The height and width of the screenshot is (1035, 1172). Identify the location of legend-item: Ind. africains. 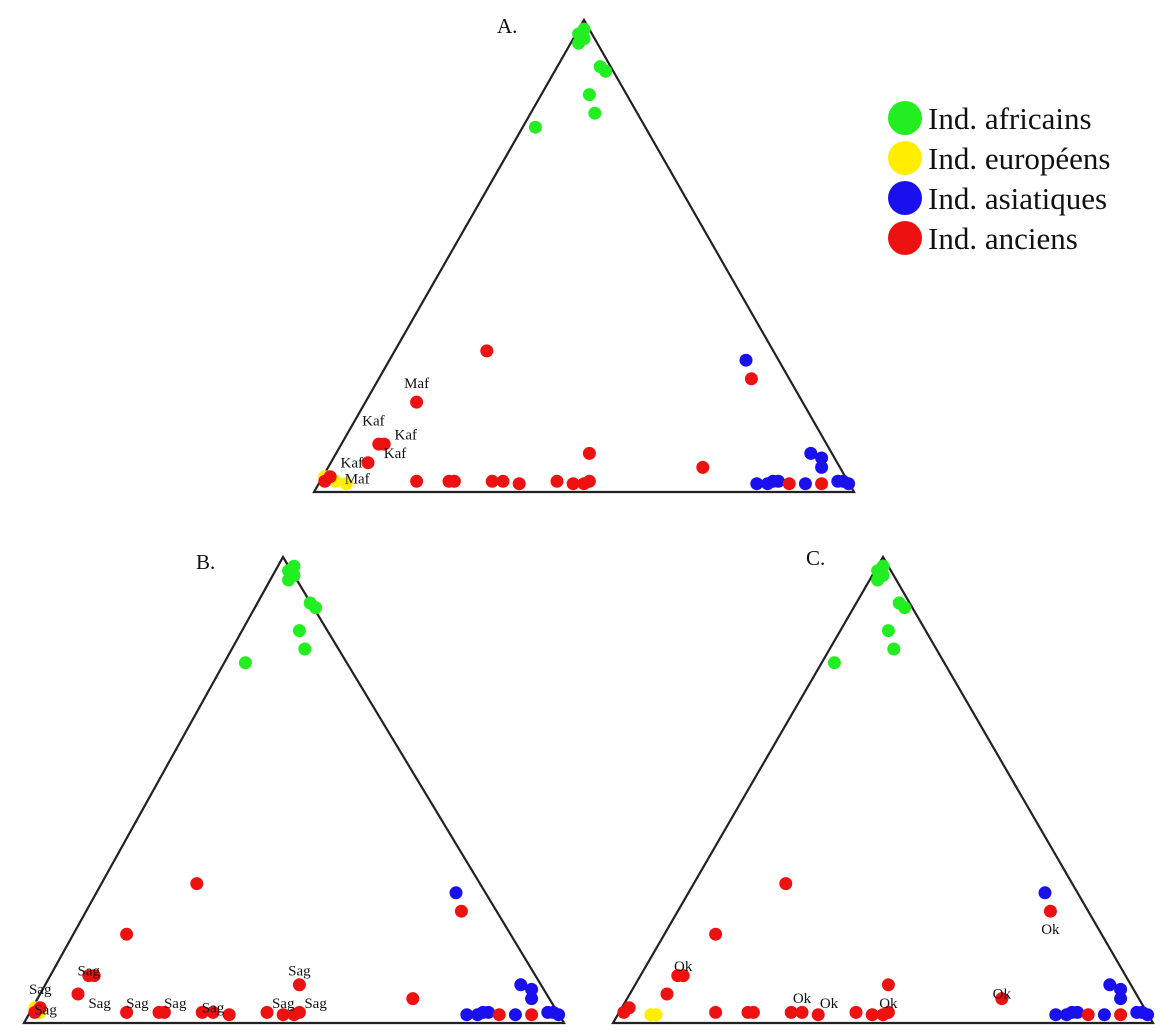
(999, 118).